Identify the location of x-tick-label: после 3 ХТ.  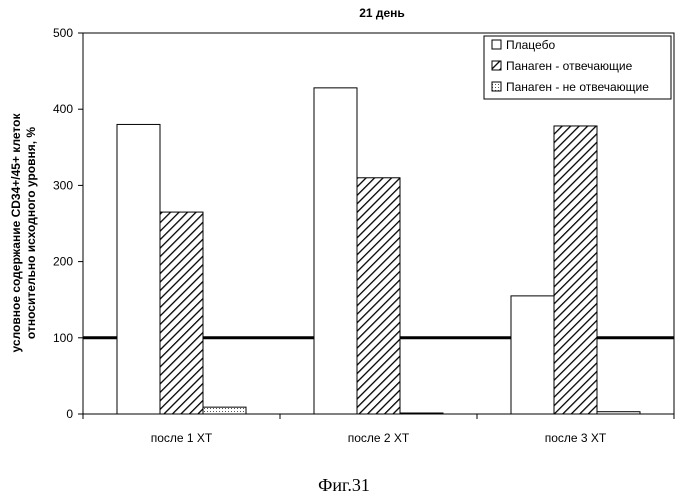
(576, 438).